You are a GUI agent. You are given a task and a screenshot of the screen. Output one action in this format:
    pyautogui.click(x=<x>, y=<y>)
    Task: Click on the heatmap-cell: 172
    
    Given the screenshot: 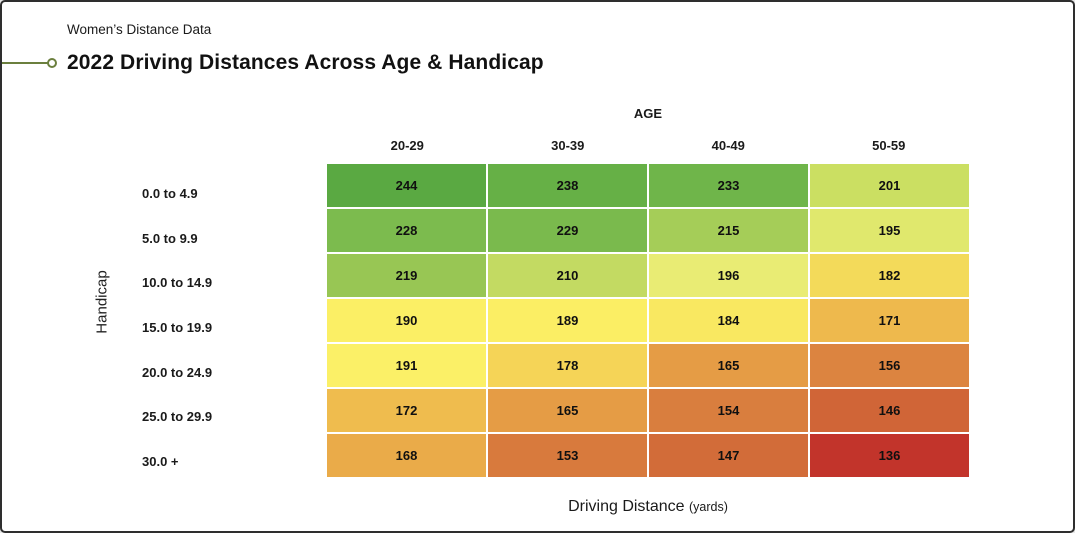 What is the action you would take?
    pyautogui.click(x=406, y=410)
    